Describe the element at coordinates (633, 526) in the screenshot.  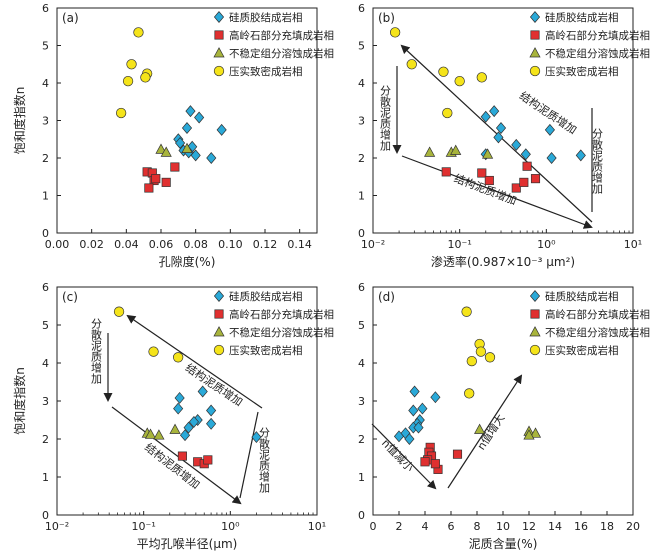
I see `x-tick-label: 20` at that location.